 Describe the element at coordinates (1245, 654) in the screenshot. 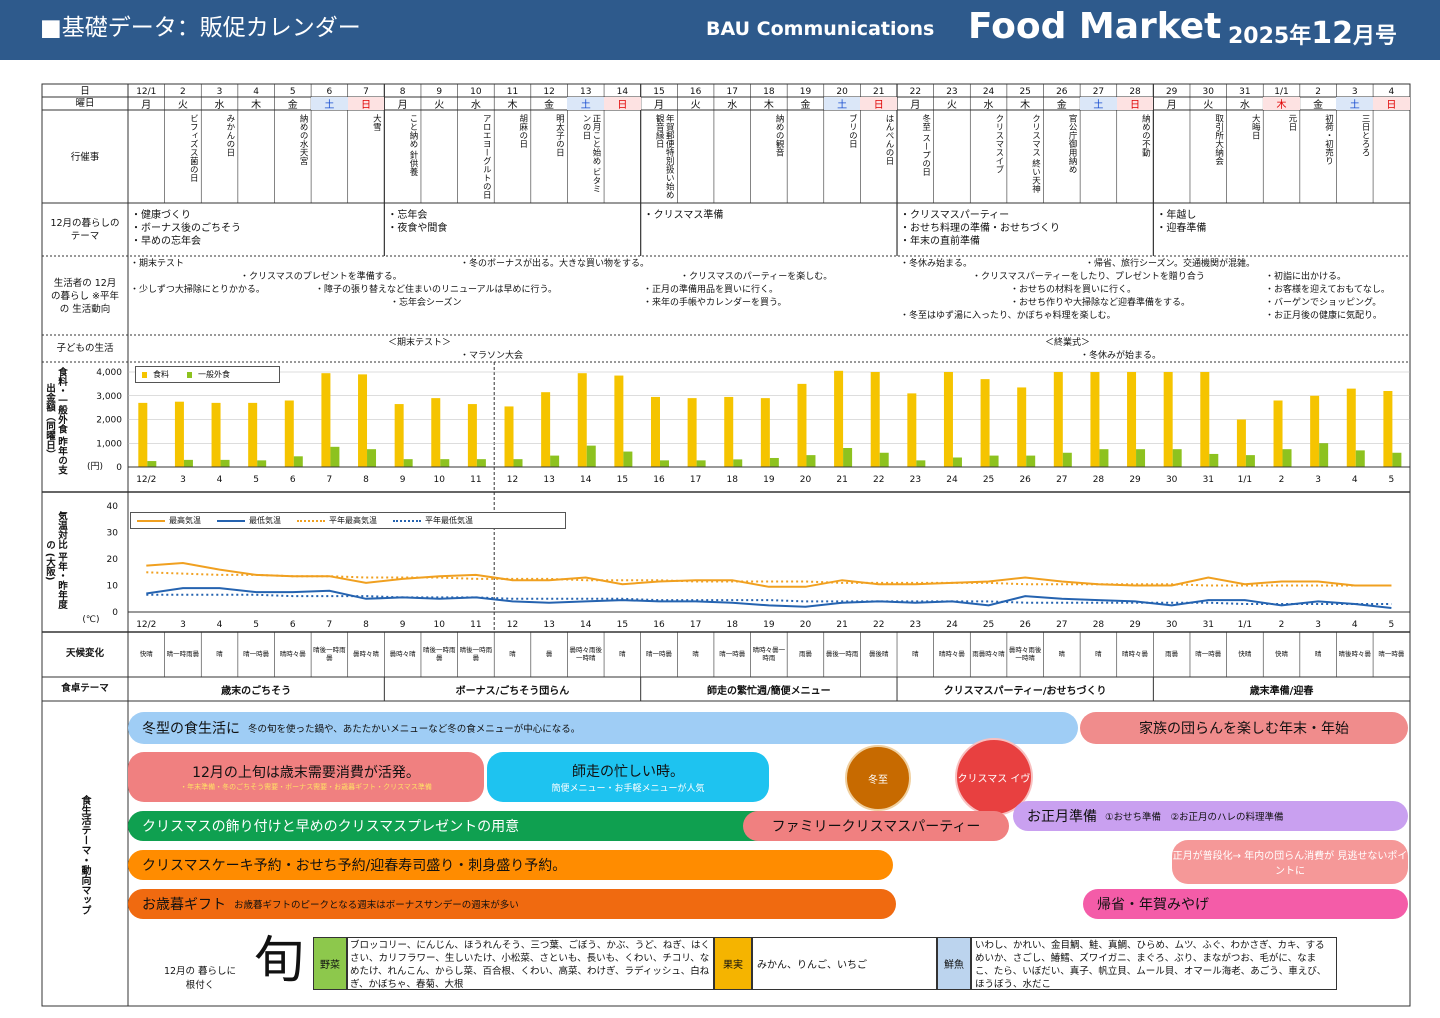

I see `weather-cell: 快晴` at that location.